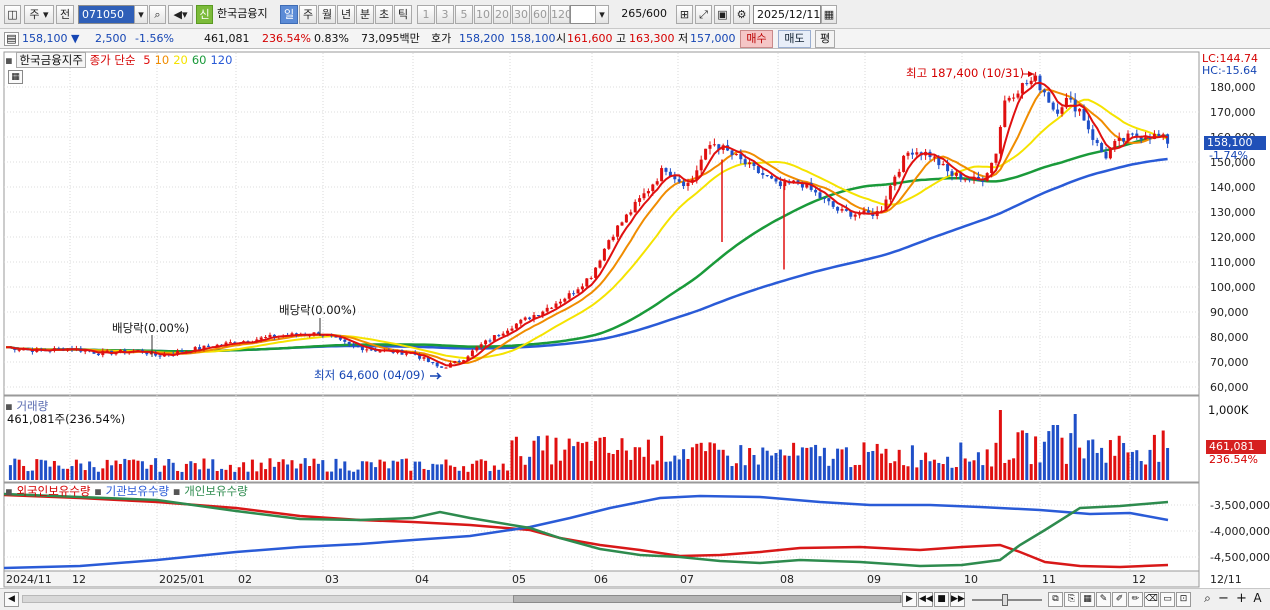 The image size is (1270, 610). I want to click on interval-tab: 120, so click(561, 14).